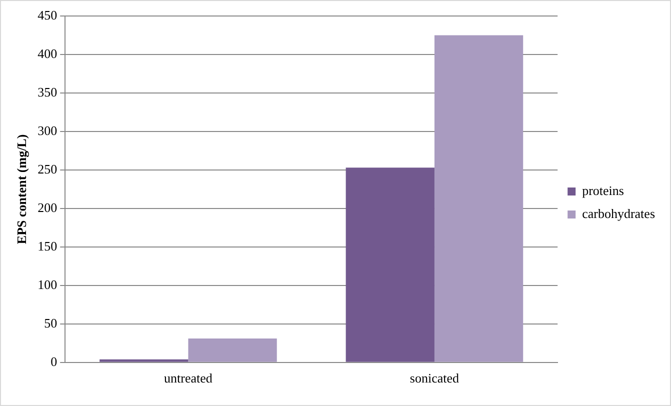  Describe the element at coordinates (48, 168) in the screenshot. I see `y-tick-label: 250` at that location.